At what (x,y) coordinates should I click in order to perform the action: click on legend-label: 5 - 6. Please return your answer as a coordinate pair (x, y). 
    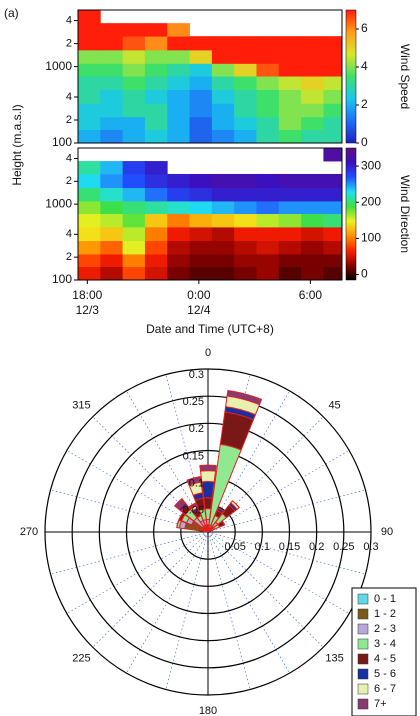
    Looking at the image, I should click on (385, 674).